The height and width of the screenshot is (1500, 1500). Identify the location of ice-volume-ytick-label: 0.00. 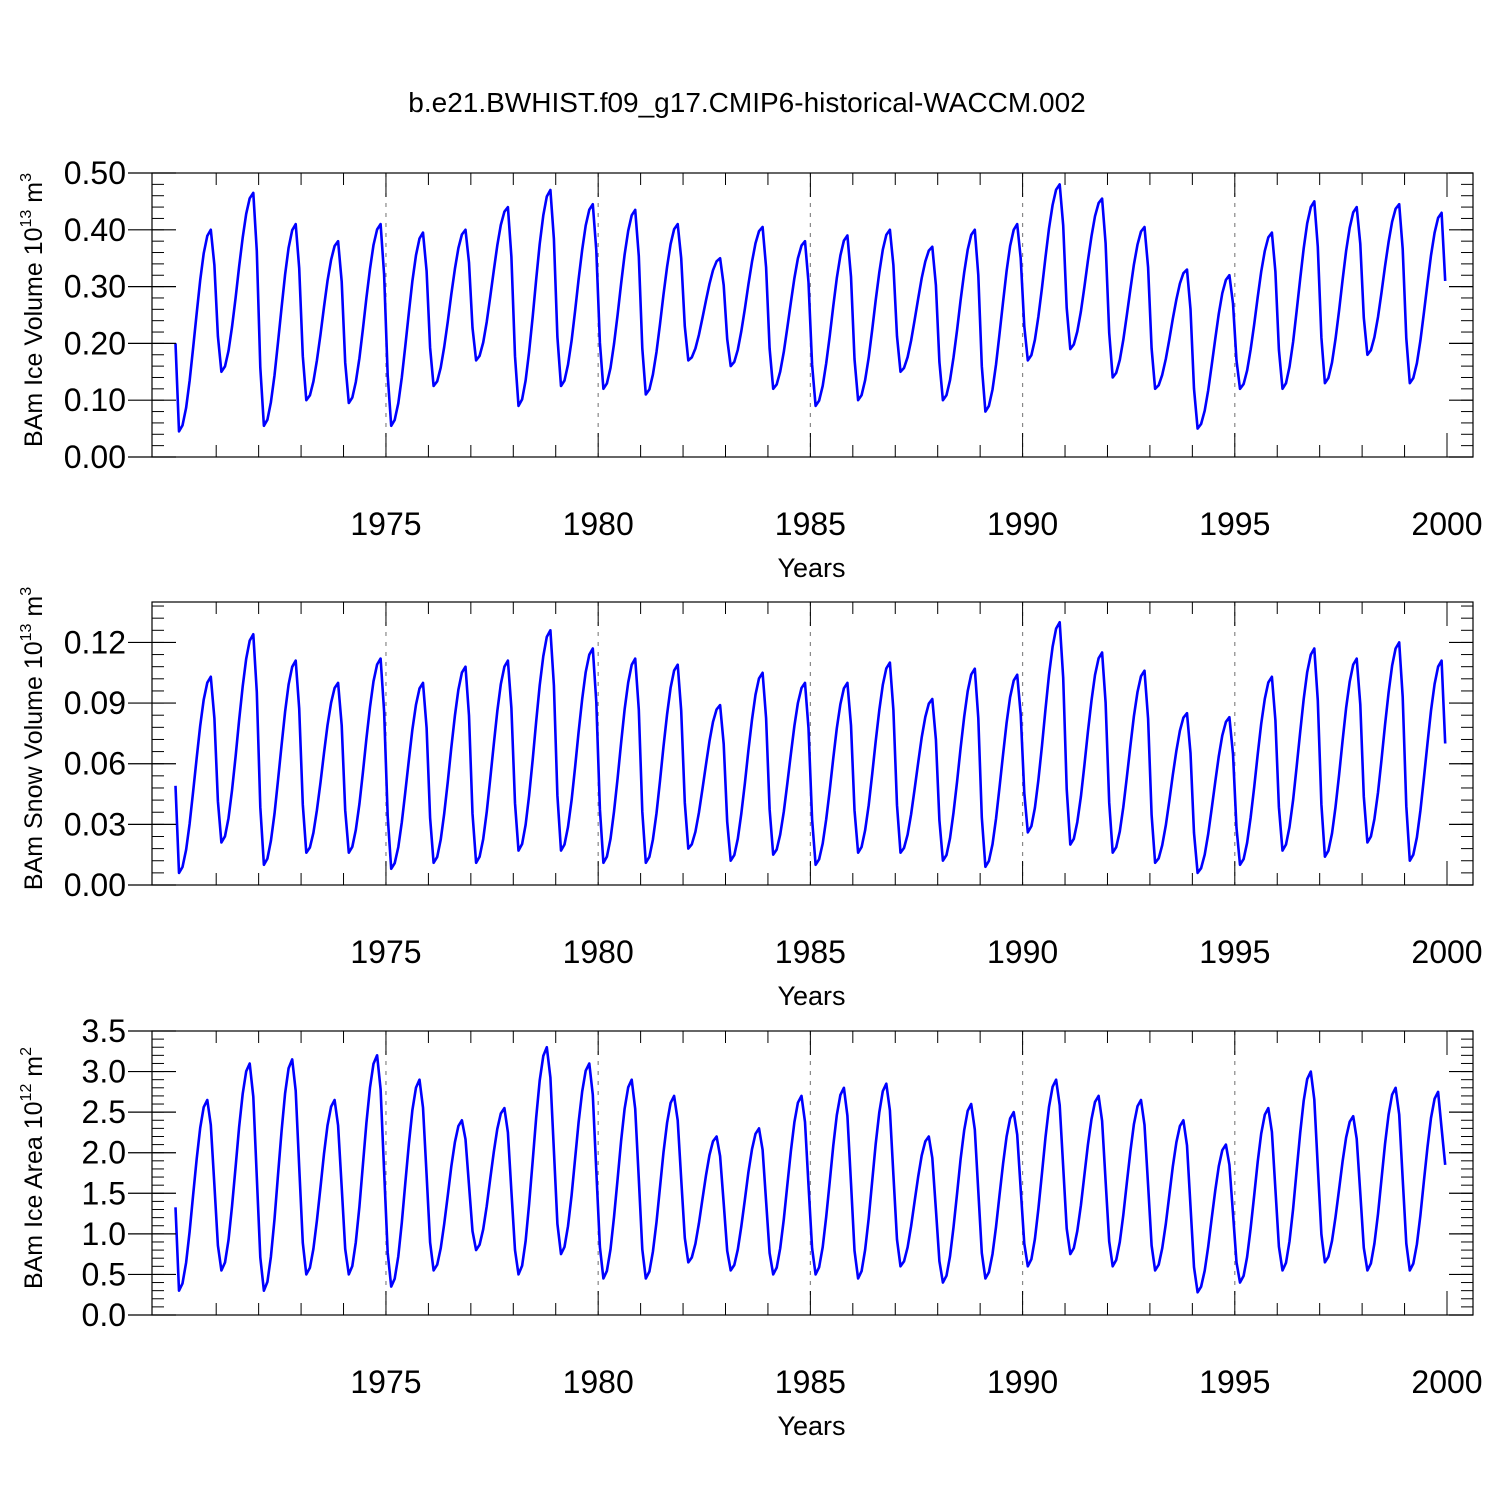
(95, 457).